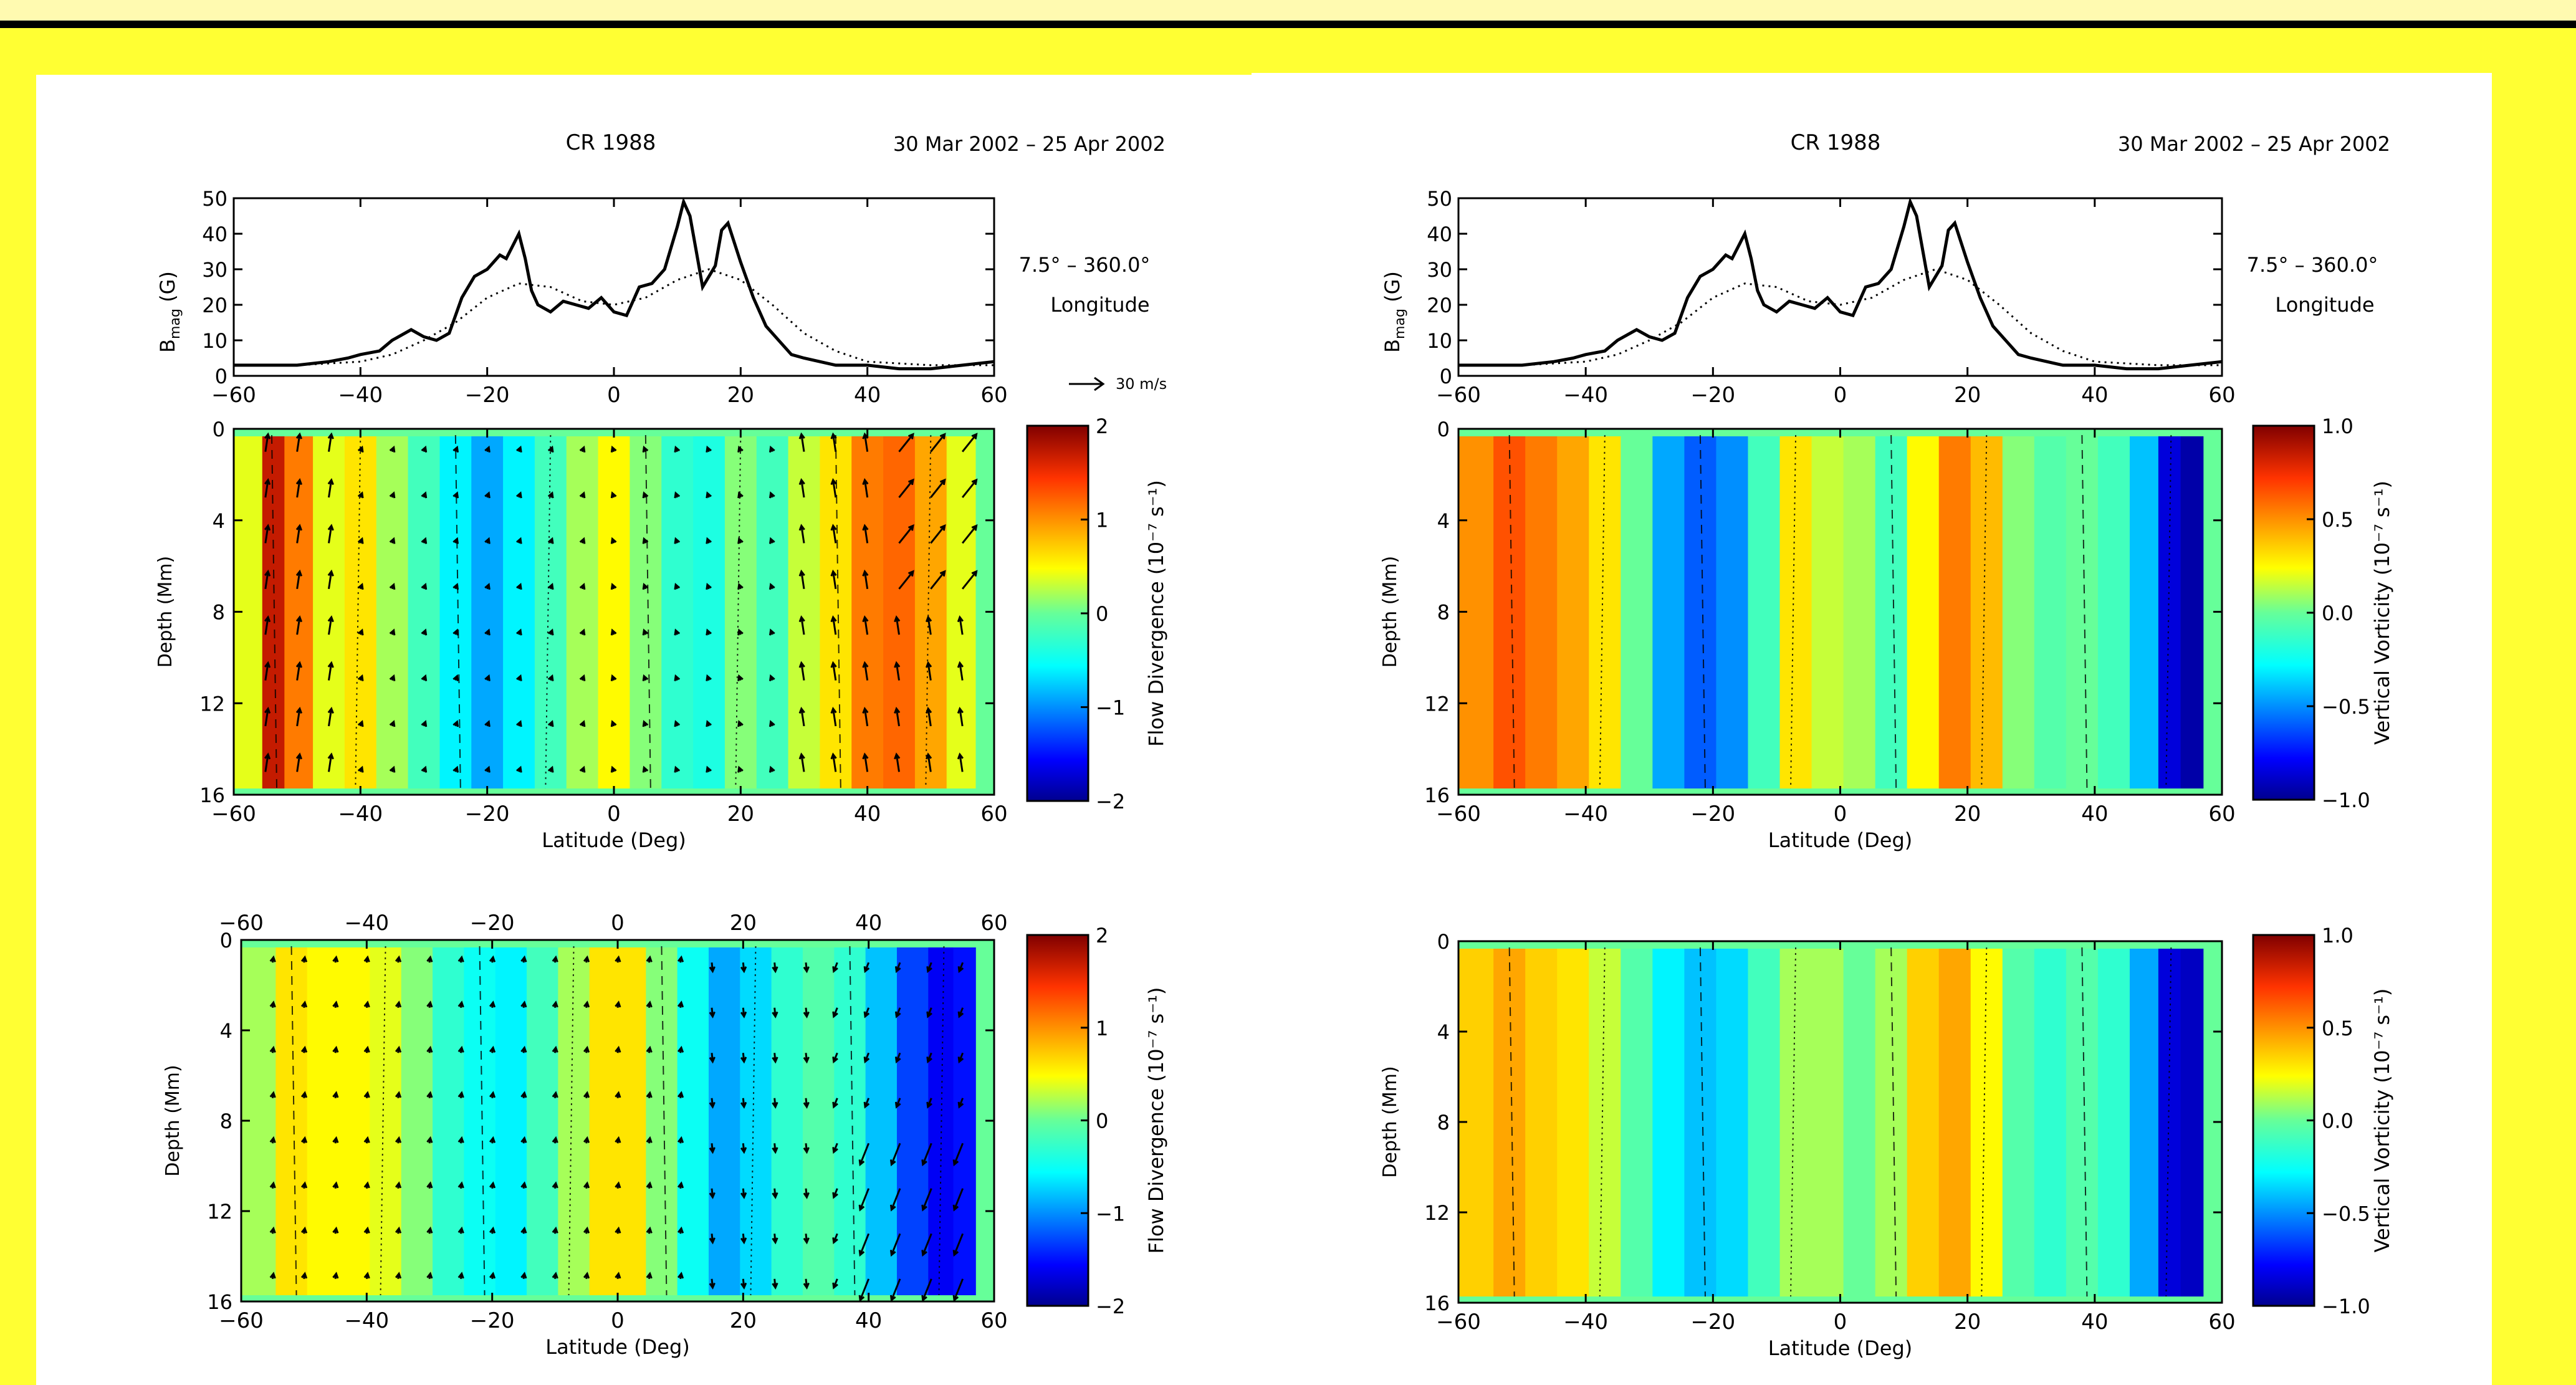  Describe the element at coordinates (1954, 612) in the screenshot. I see `vorticity-top-cell` at that location.